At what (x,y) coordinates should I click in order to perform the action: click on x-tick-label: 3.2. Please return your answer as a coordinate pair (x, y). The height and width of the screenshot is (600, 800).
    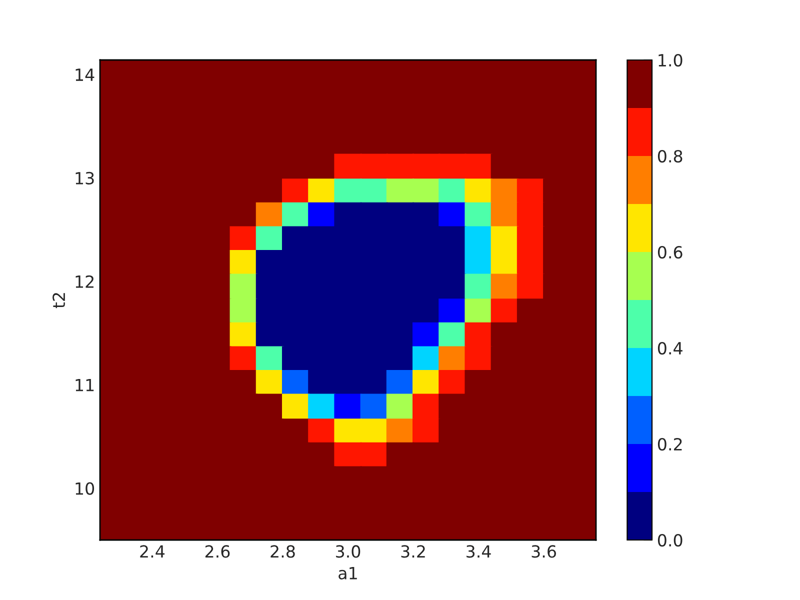
    Looking at the image, I should click on (413, 551).